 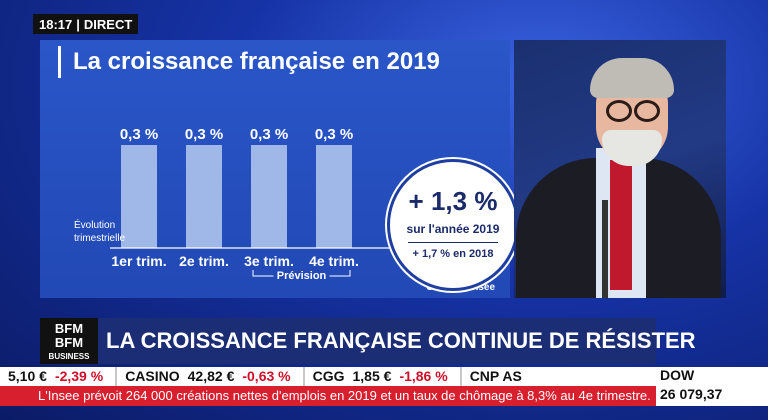 I want to click on live-badge: 18:17 | DIRECT, so click(x=86, y=24).